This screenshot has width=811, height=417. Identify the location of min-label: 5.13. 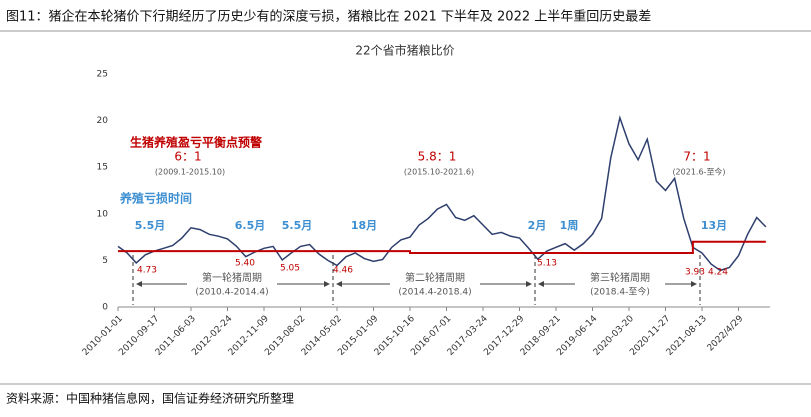
(547, 264).